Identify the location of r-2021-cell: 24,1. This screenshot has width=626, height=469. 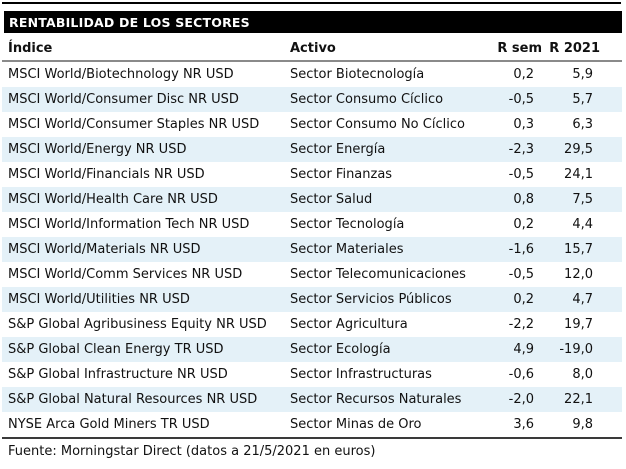
(583, 174).